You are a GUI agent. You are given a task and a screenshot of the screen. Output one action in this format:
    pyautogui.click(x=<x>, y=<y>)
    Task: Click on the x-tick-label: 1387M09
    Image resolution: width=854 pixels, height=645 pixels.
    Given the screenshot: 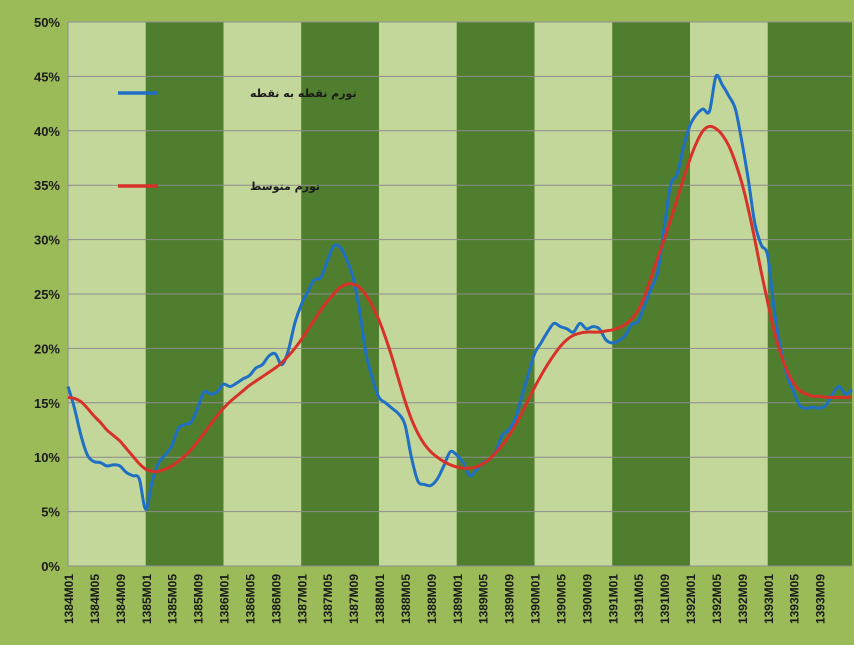 What is the action you would take?
    pyautogui.click(x=354, y=599)
    